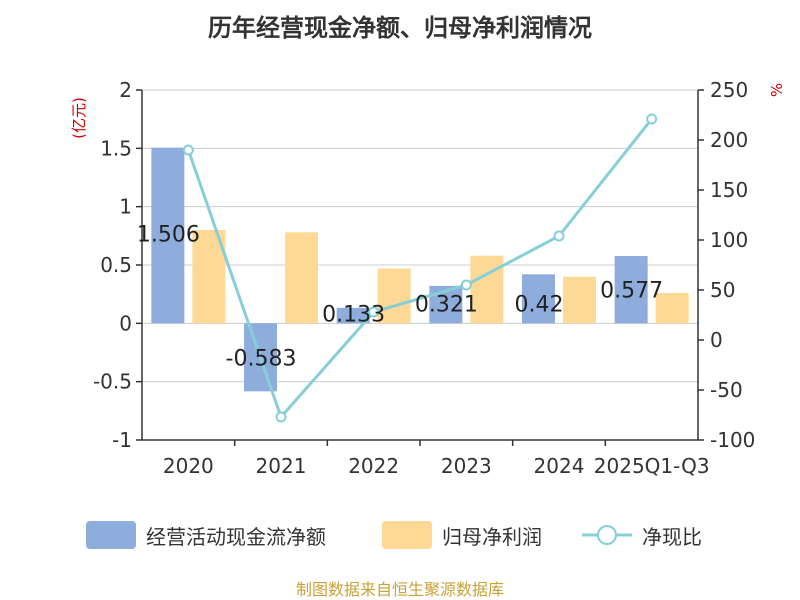  What do you see at coordinates (125, 90) in the screenshot?
I see `left-tick-label: 2` at bounding box center [125, 90].